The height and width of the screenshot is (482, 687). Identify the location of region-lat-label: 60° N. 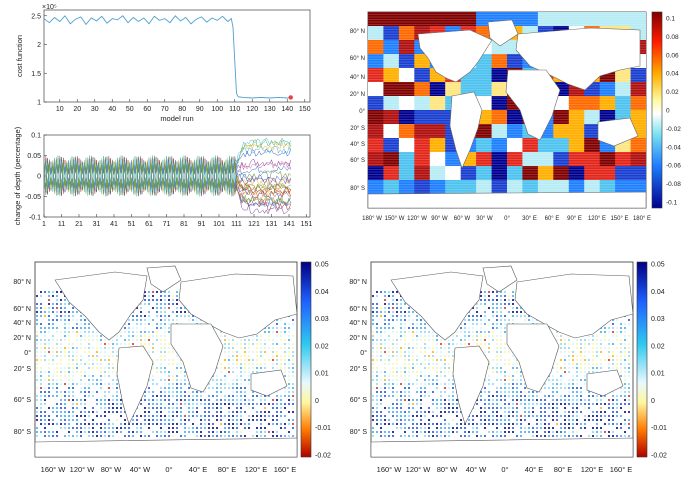
(357, 59).